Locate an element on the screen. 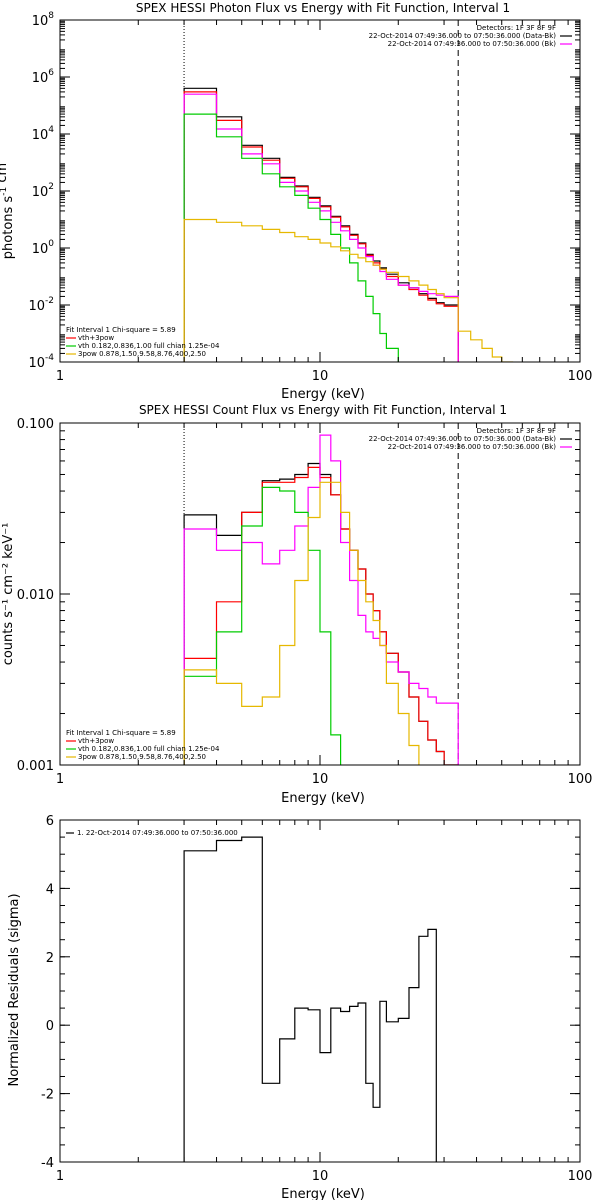 This screenshot has width=600, height=1200. photon-flux-ylabel: photons s-1 cm-2 keV-1 is located at coordinates (8, 188).